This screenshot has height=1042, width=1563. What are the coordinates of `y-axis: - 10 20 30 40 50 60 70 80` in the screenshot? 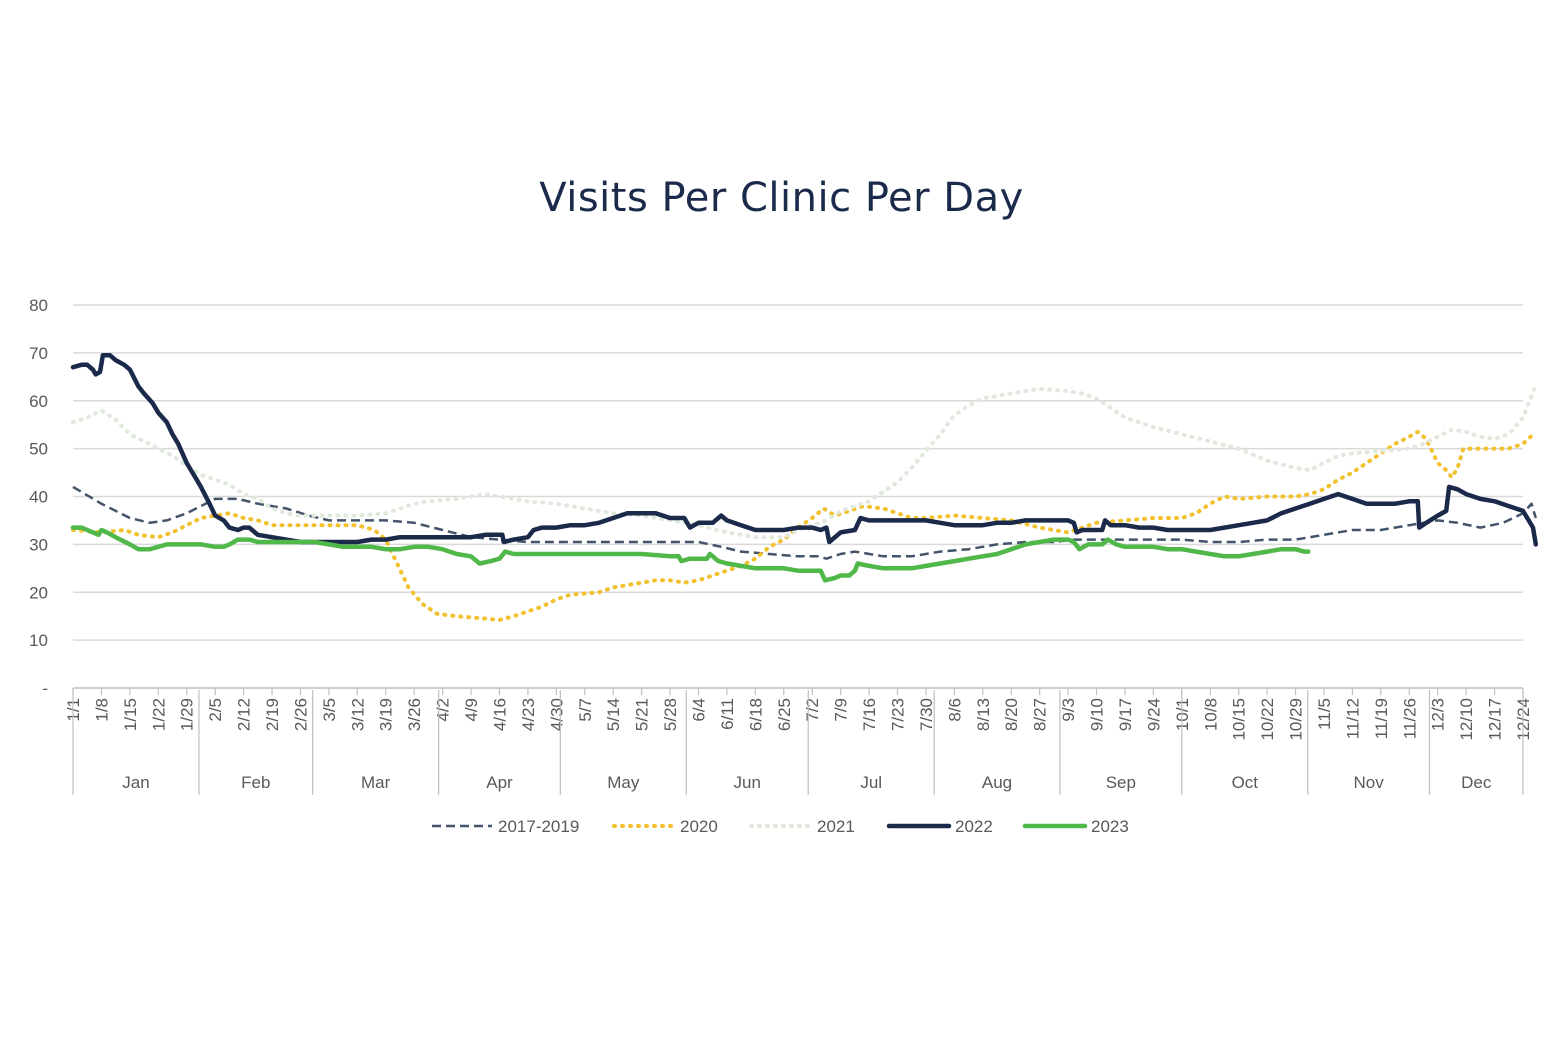 It's located at (38, 497).